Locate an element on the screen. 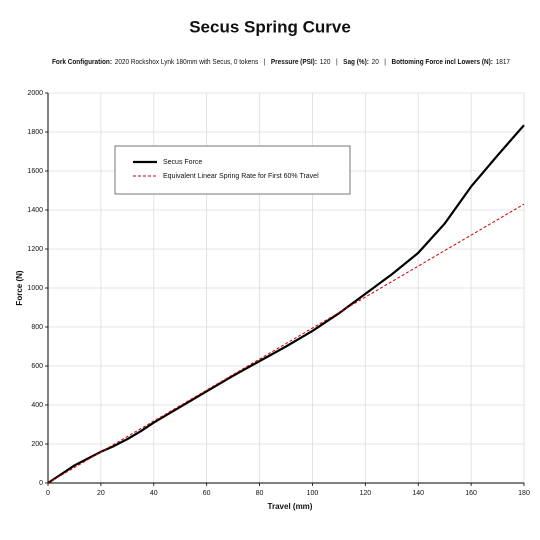 The image size is (540, 540). y-tick-label: 1800 is located at coordinates (35, 132).